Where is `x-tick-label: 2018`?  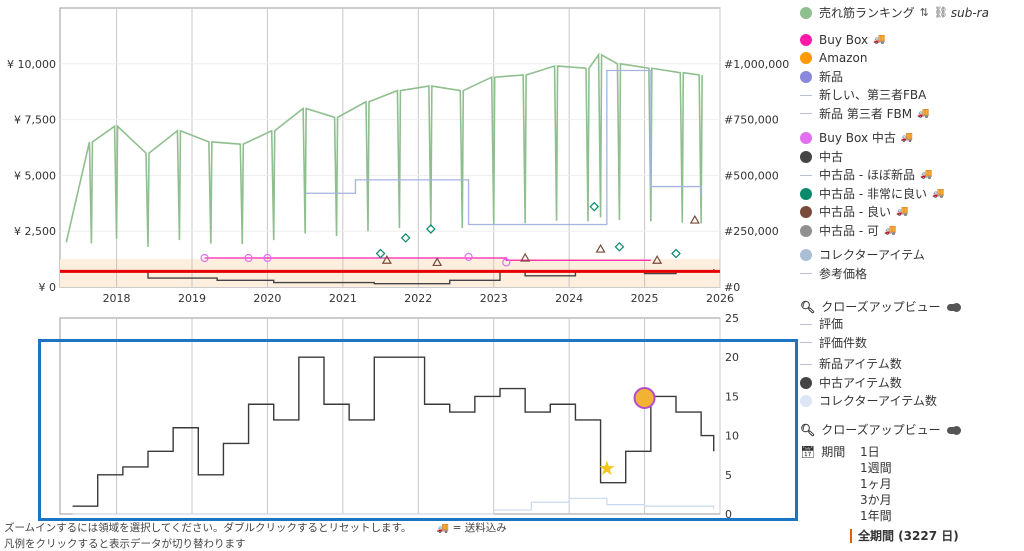 x-tick-label: 2018 is located at coordinates (117, 298).